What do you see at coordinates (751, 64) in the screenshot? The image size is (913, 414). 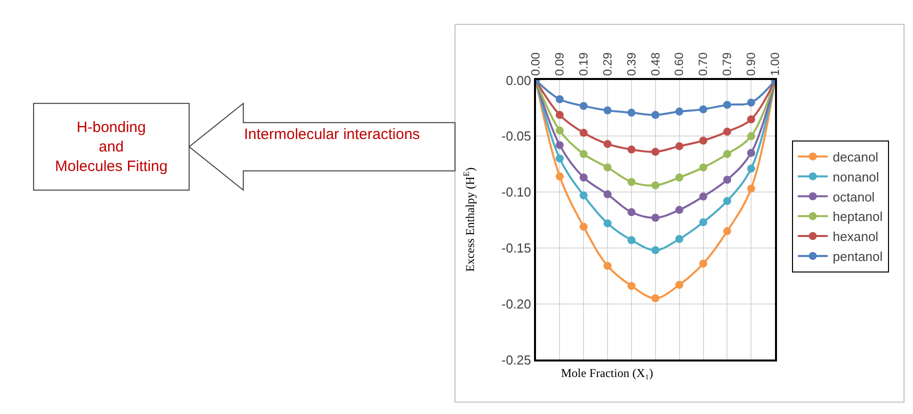 I see `x-tick-label: 0.90` at bounding box center [751, 64].